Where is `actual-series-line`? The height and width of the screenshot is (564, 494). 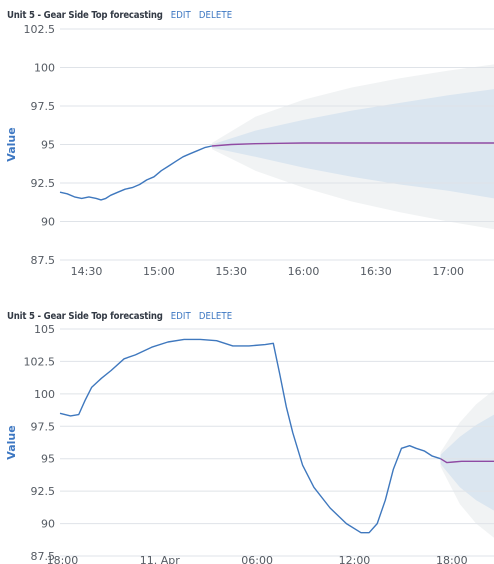 actual-series-line is located at coordinates (136, 173).